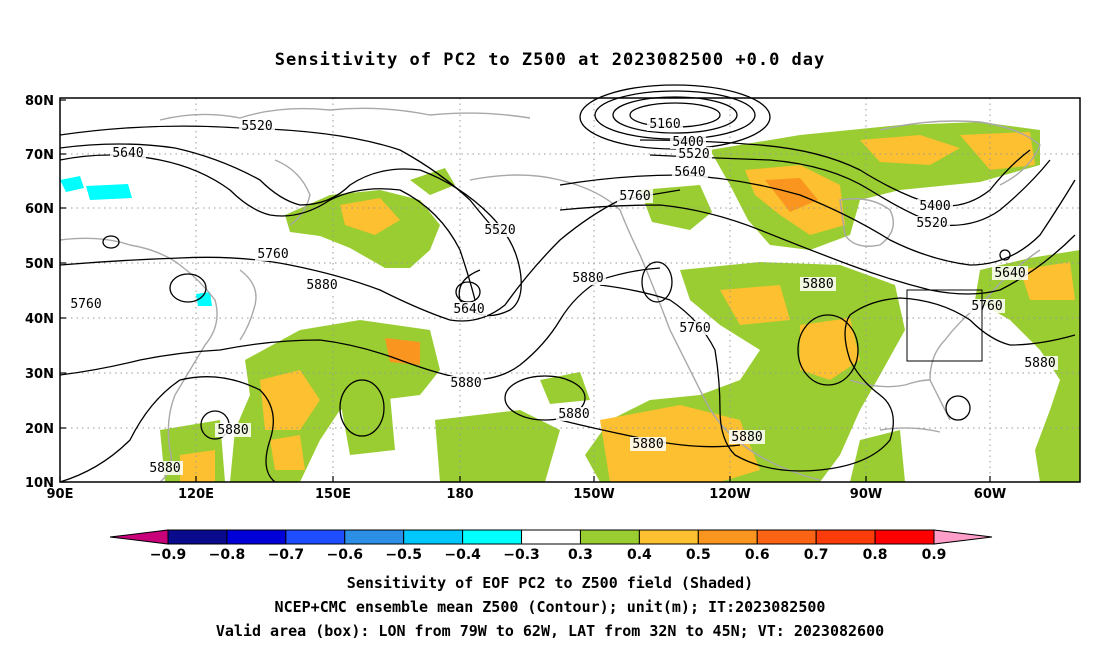 Image resolution: width=1100 pixels, height=650 pixels. I want to click on lat-tick-label: 30N, so click(39, 374).